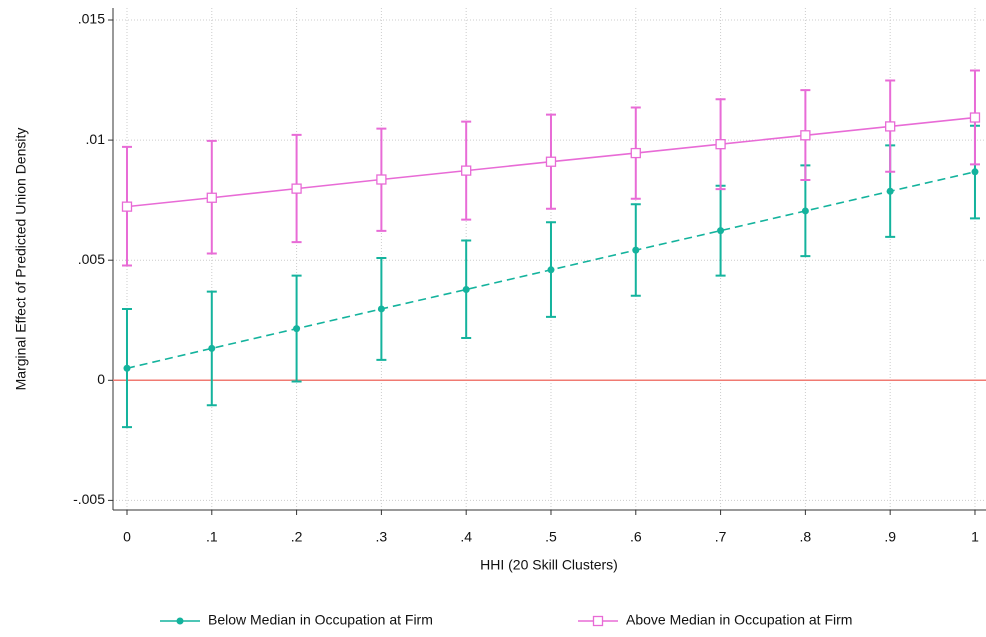  I want to click on y-tick-label: -.005, so click(89, 499).